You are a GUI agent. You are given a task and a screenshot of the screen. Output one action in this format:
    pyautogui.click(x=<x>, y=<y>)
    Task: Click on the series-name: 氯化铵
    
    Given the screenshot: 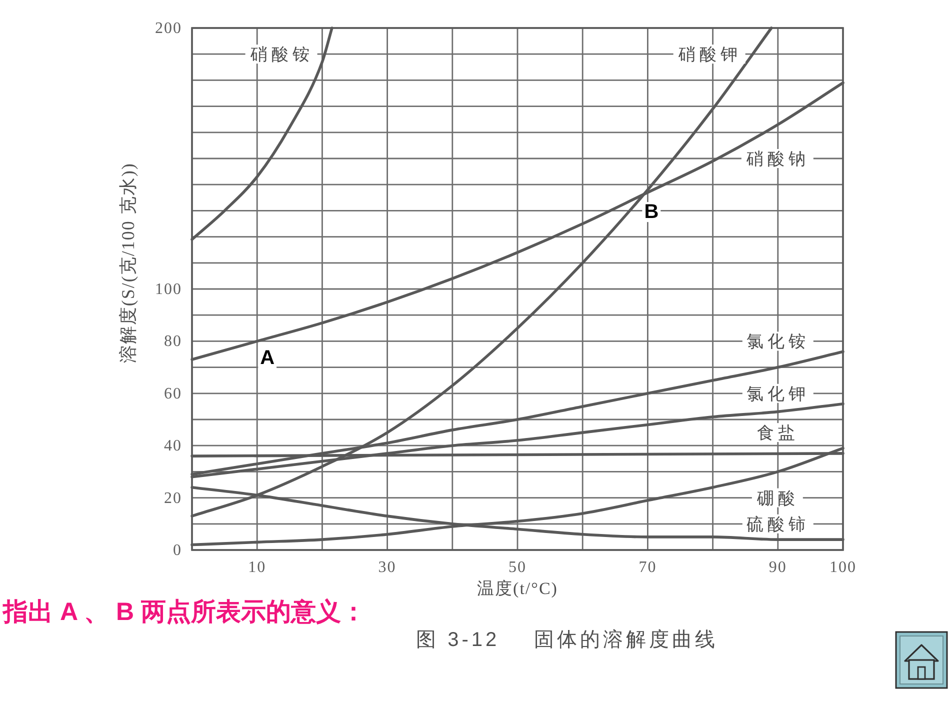 What is the action you would take?
    pyautogui.click(x=778, y=341)
    